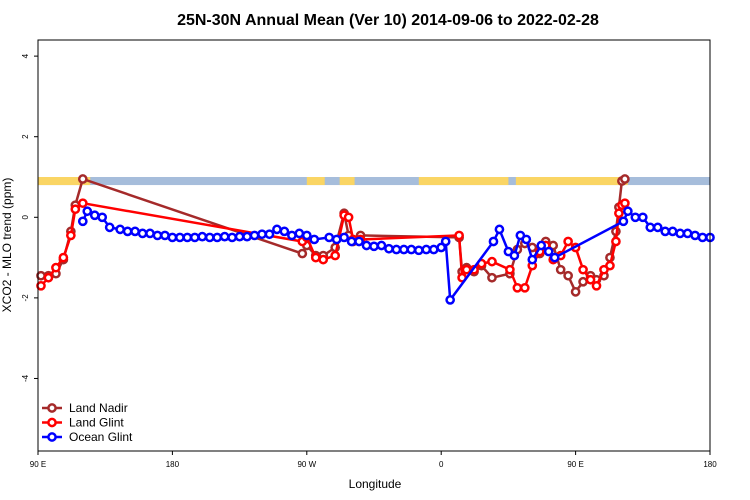 This screenshot has width=750, height=500. Describe the element at coordinates (25, 217) in the screenshot. I see `y-tick-label: 0` at that location.